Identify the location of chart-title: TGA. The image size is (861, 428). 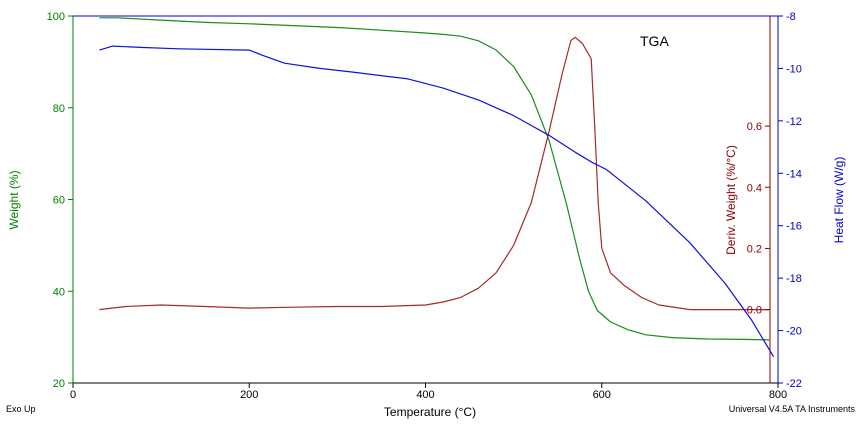
(654, 41).